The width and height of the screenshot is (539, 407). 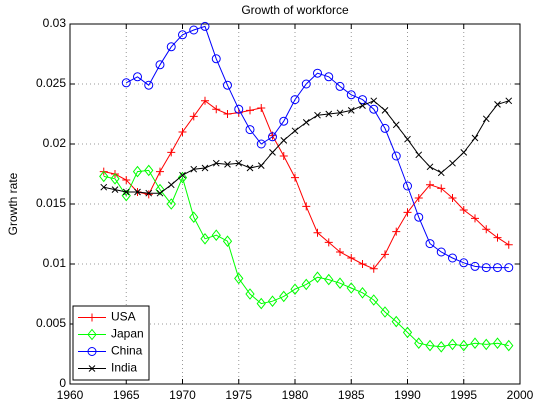 What do you see at coordinates (13, 203) in the screenshot?
I see `y-axis-label: Growth rate` at bounding box center [13, 203].